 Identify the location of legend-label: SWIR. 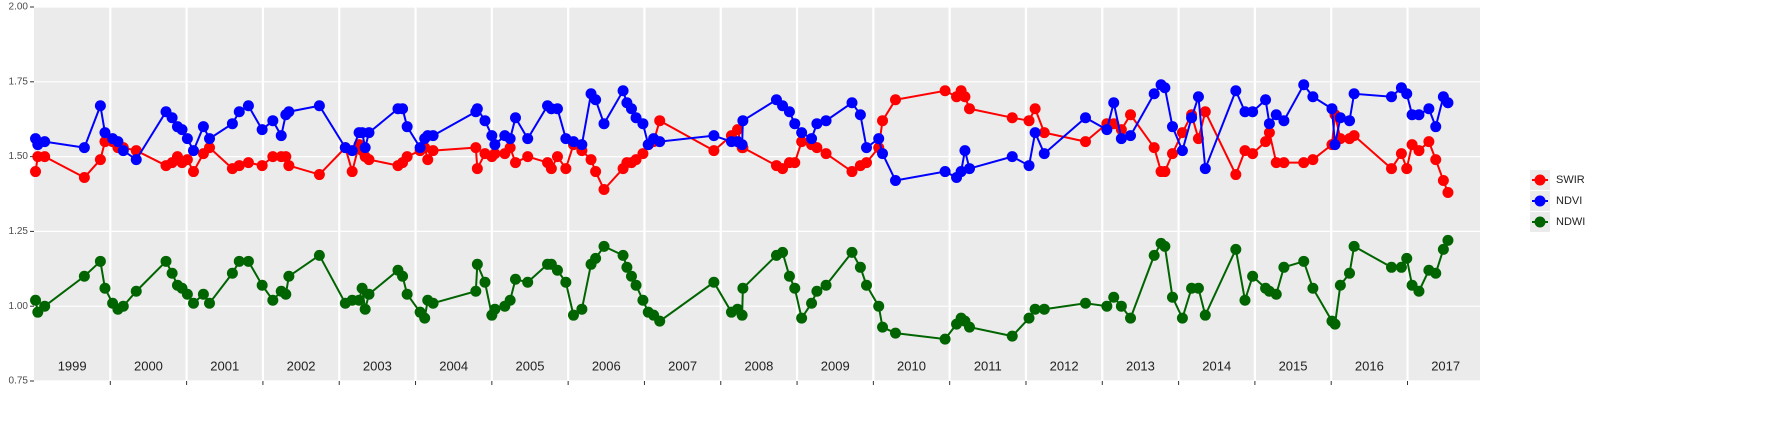
(1570, 180).